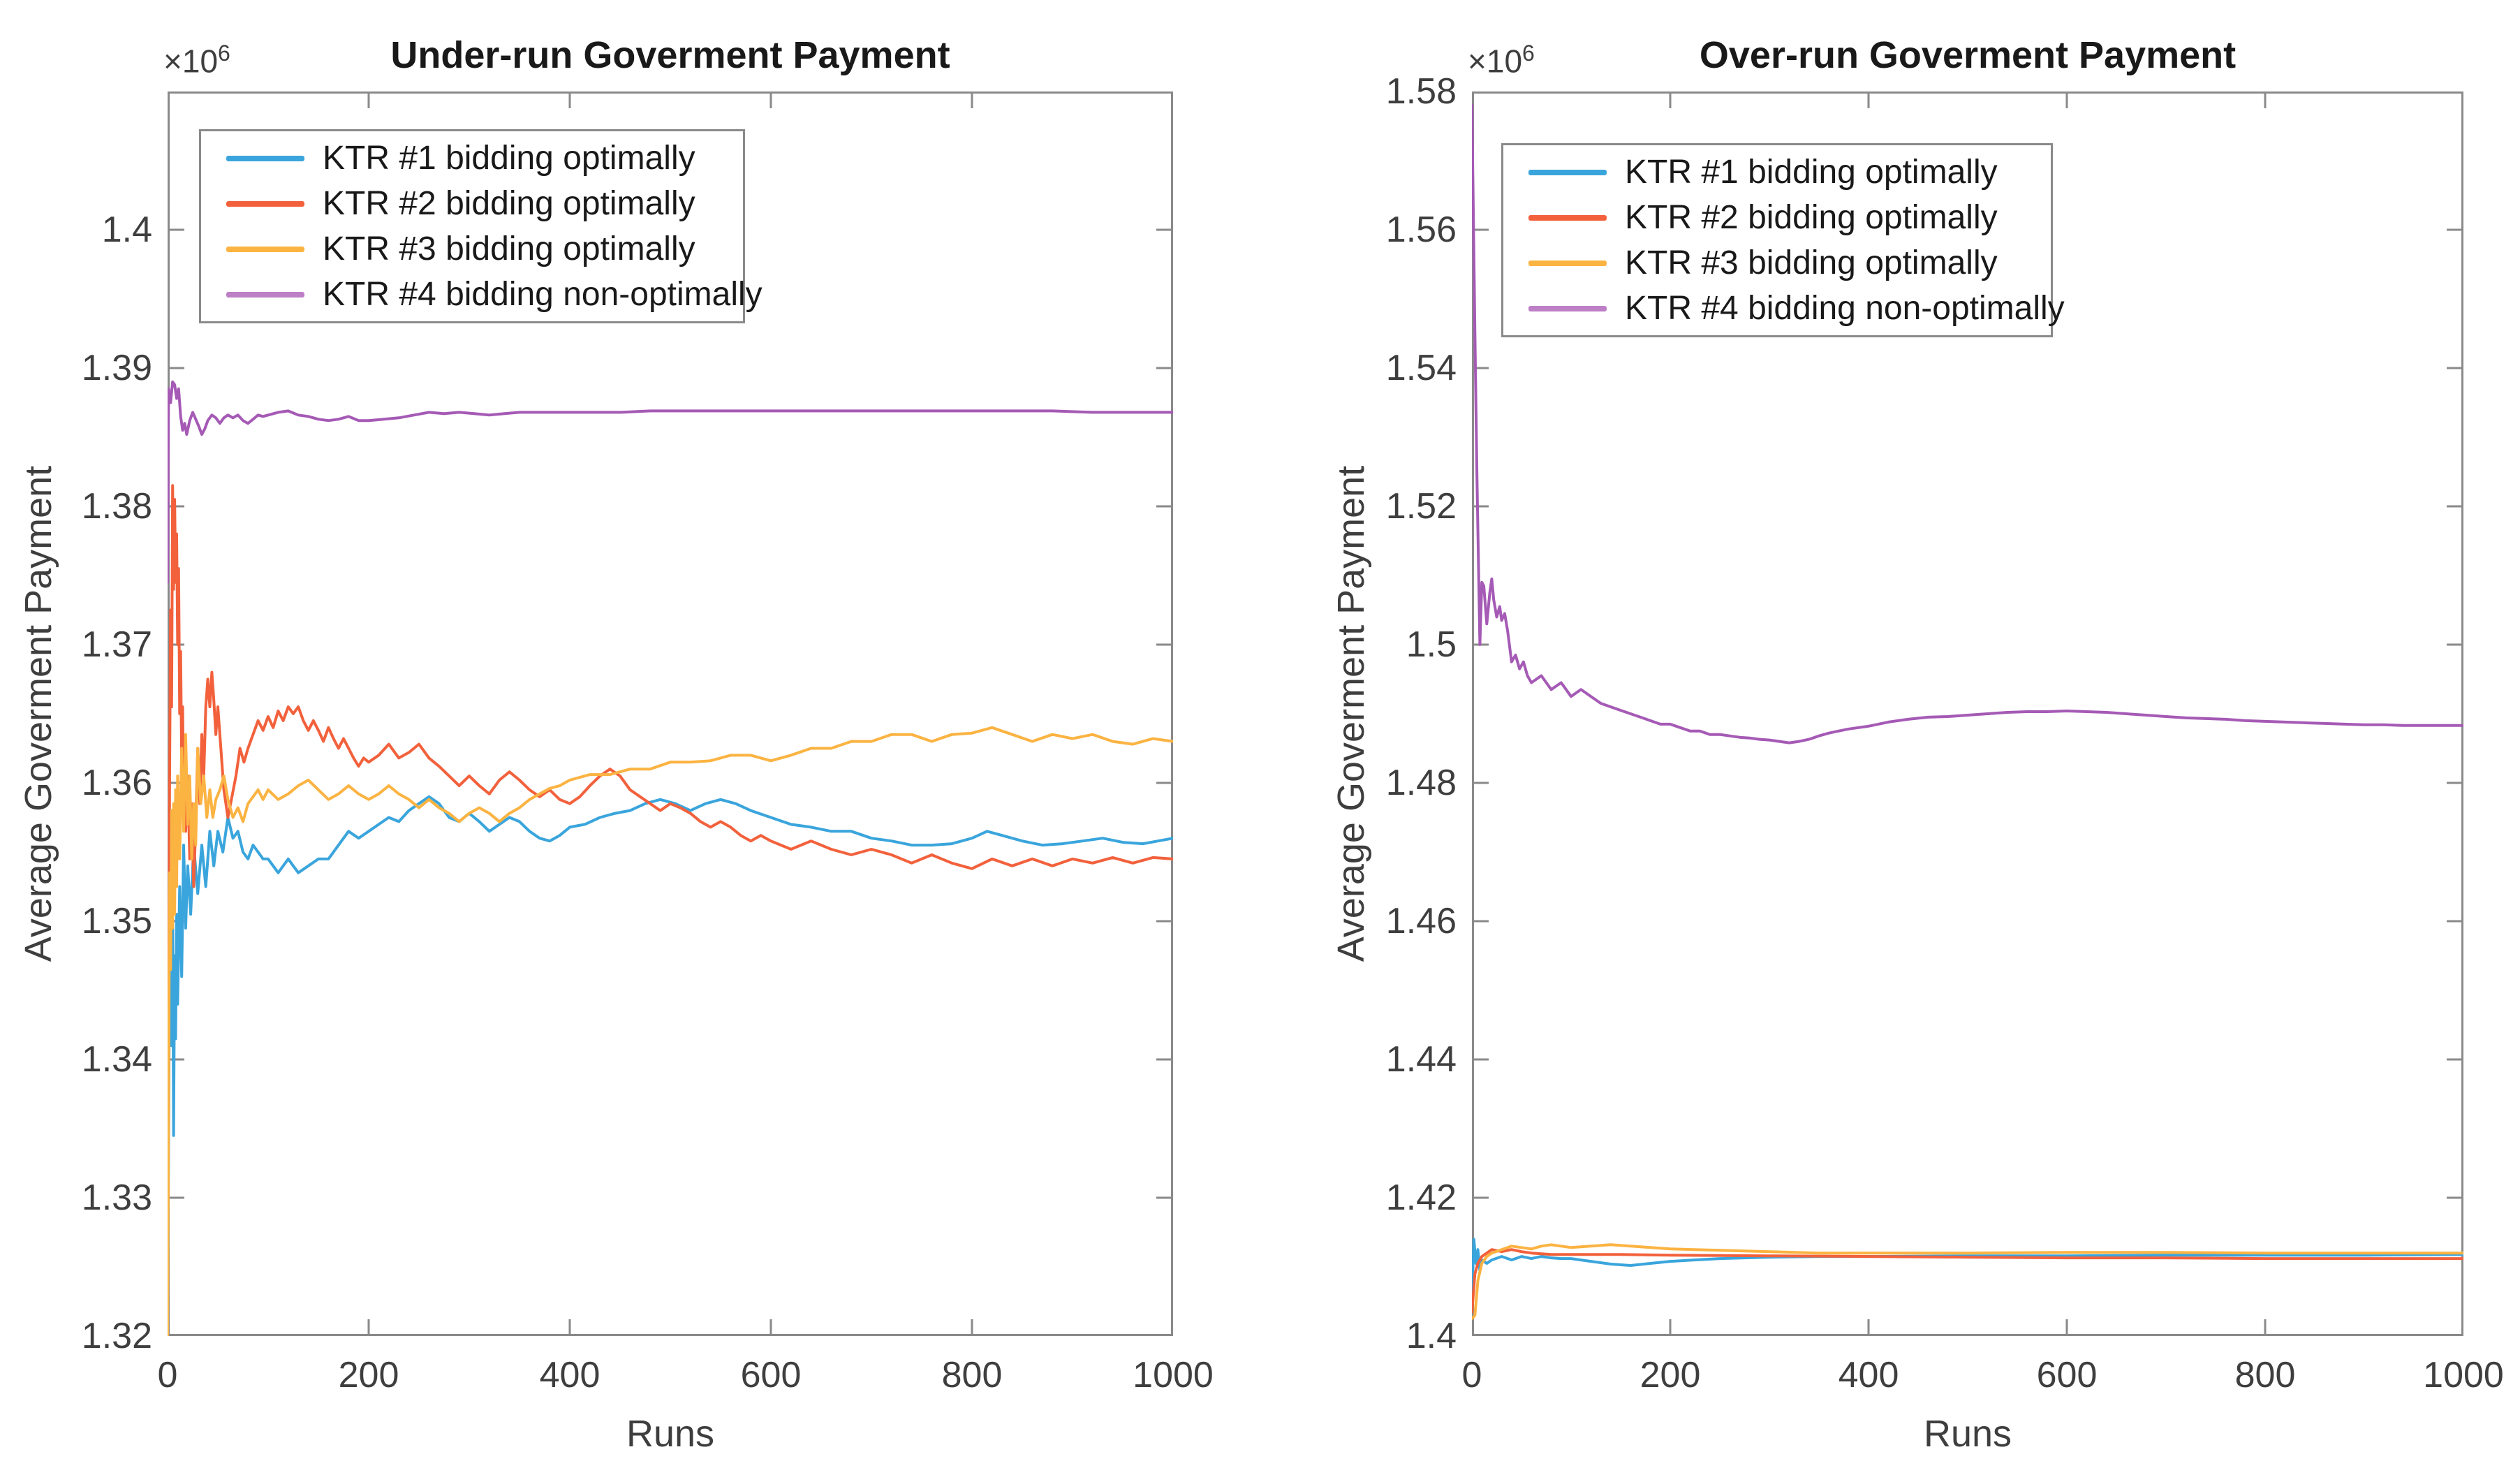 This screenshot has height=1475, width=2520. I want to click on y-tick-label: 1.34, so click(117, 1059).